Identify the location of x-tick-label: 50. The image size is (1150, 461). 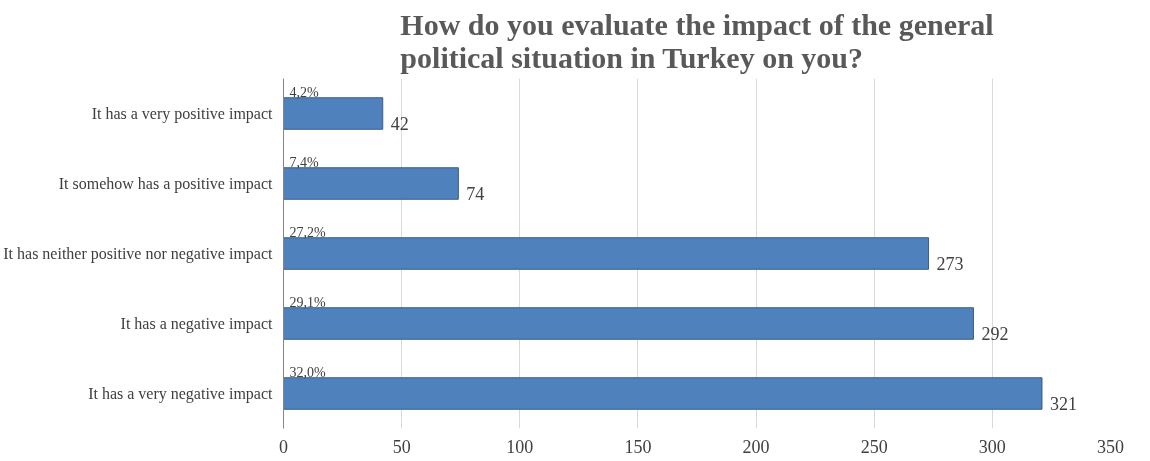
(401, 446).